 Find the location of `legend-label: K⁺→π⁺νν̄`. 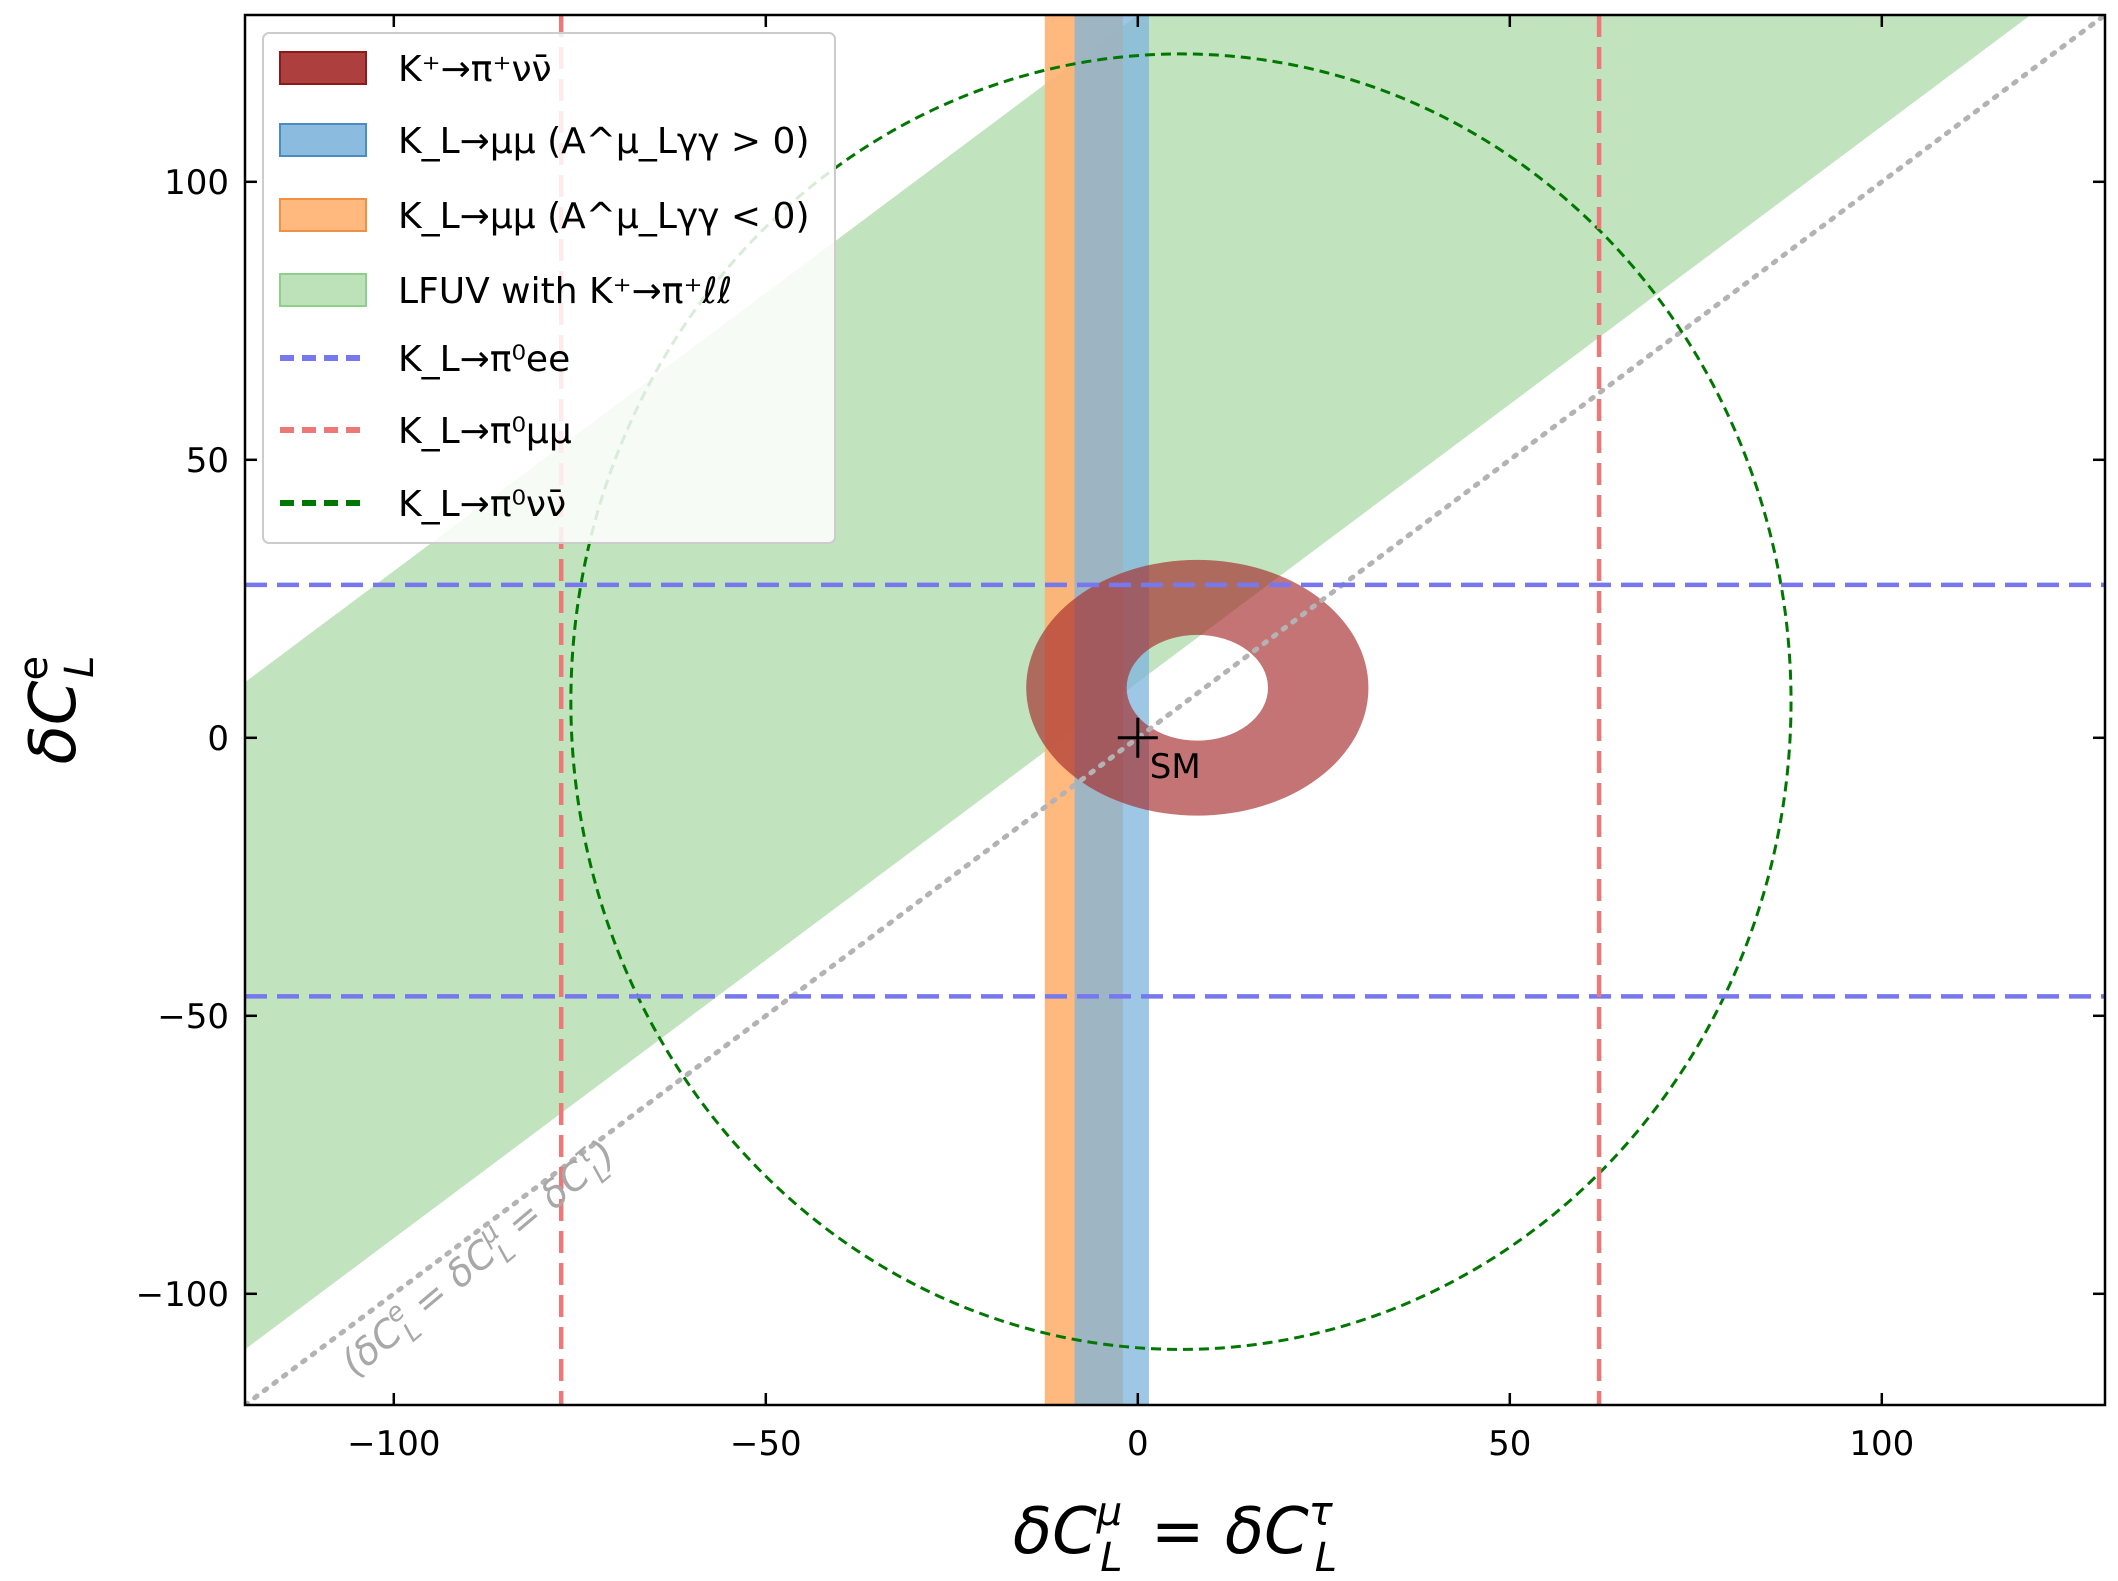

legend-label: K⁺→π⁺νν̄ is located at coordinates (475, 69).